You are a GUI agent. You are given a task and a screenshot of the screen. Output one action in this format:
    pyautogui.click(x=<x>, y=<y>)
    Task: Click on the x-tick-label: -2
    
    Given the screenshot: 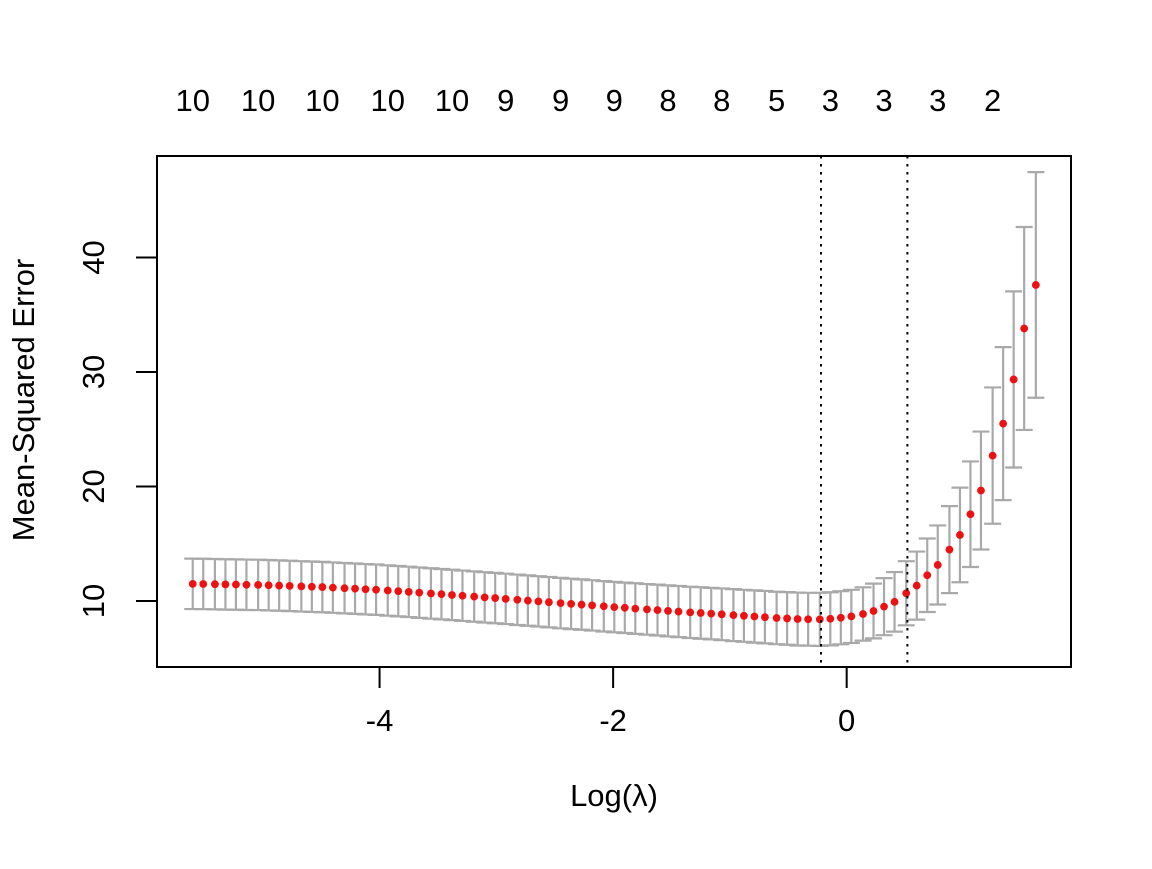 What is the action you would take?
    pyautogui.click(x=613, y=720)
    